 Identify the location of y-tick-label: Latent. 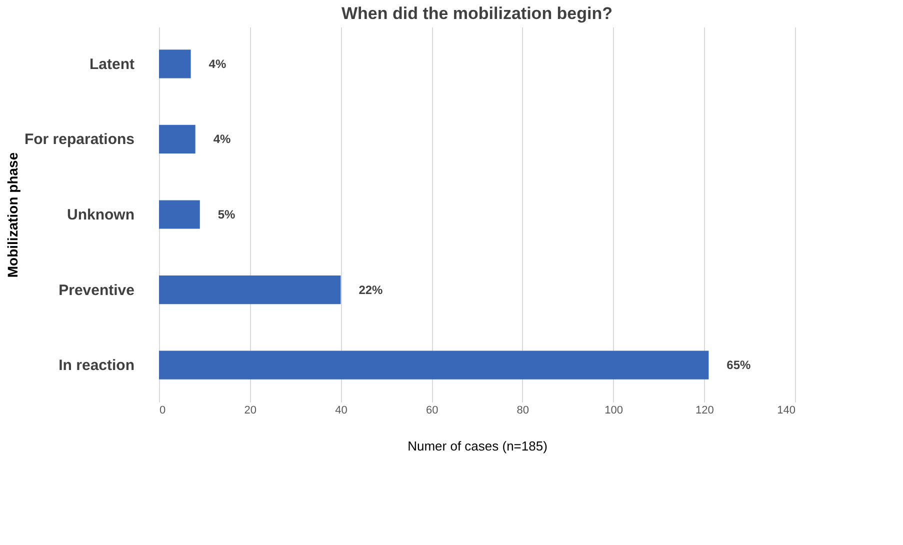
(112, 64).